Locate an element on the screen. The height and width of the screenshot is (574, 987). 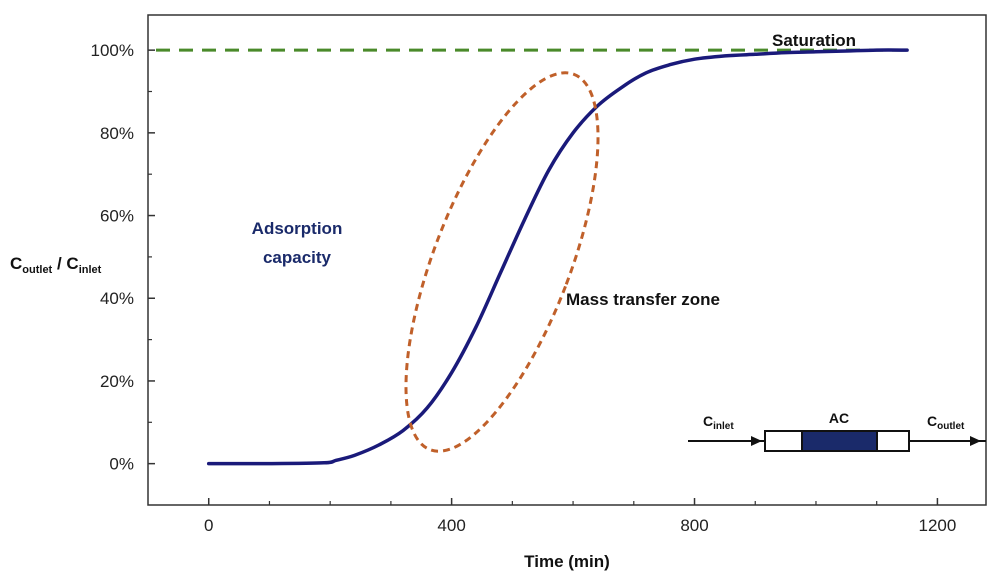
inset-arrow-in-icon is located at coordinates (756, 441).